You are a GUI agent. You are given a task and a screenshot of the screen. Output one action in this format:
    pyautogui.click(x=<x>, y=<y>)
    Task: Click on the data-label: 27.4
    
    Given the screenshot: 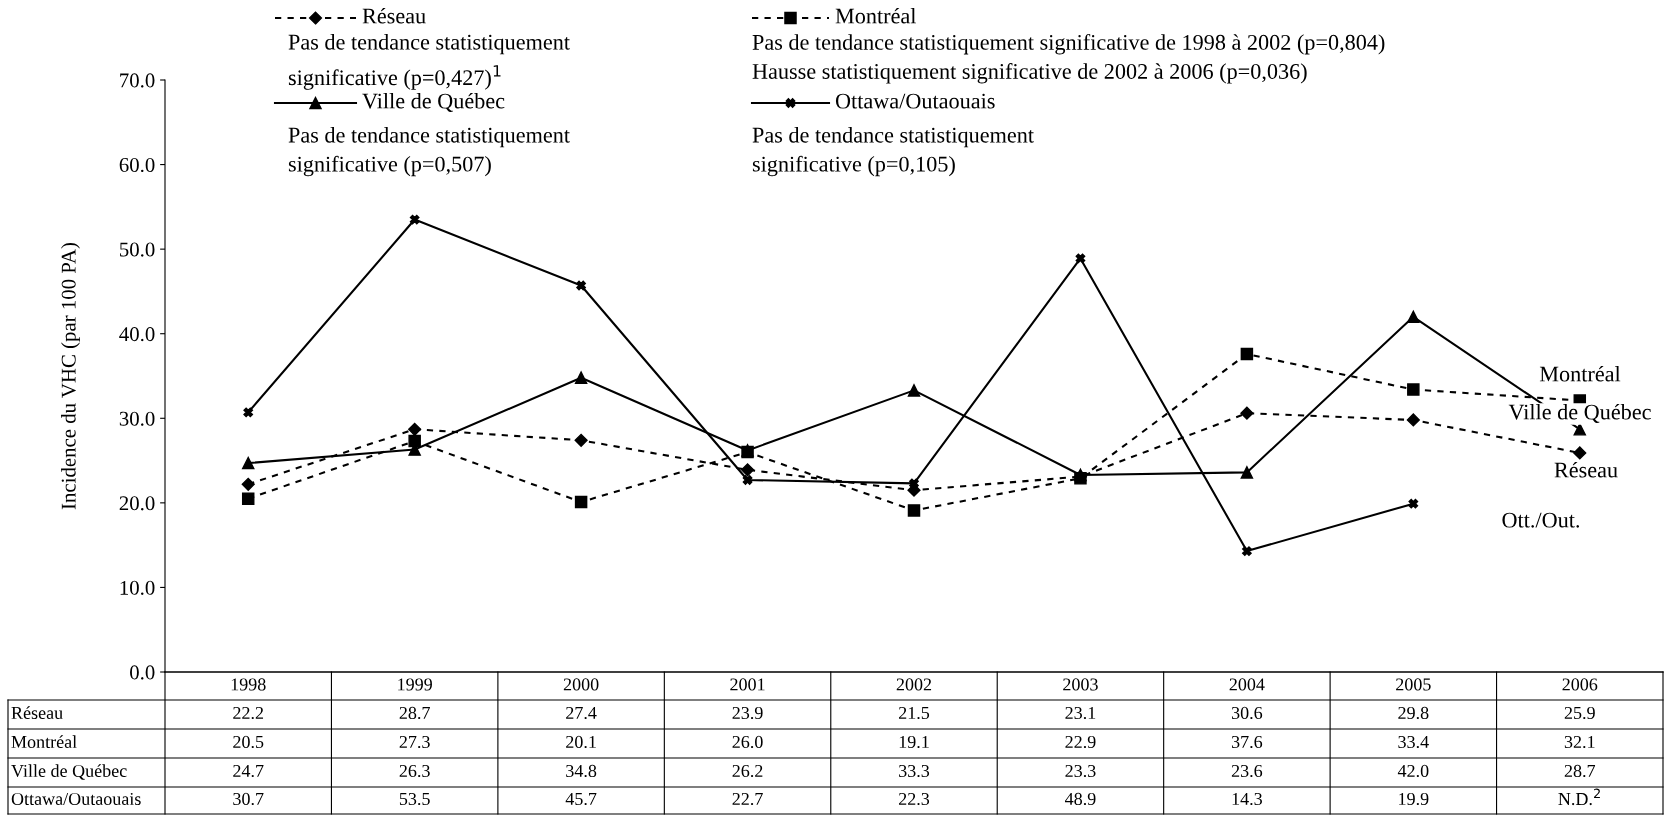 What is the action you would take?
    pyautogui.click(x=581, y=713)
    